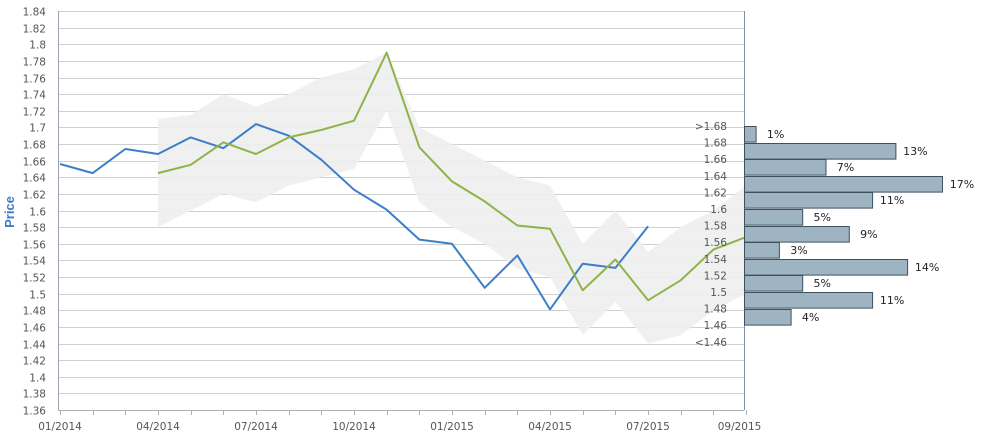  Describe the element at coordinates (715, 310) in the screenshot. I see `histogram-bin-label: 1.48` at that location.